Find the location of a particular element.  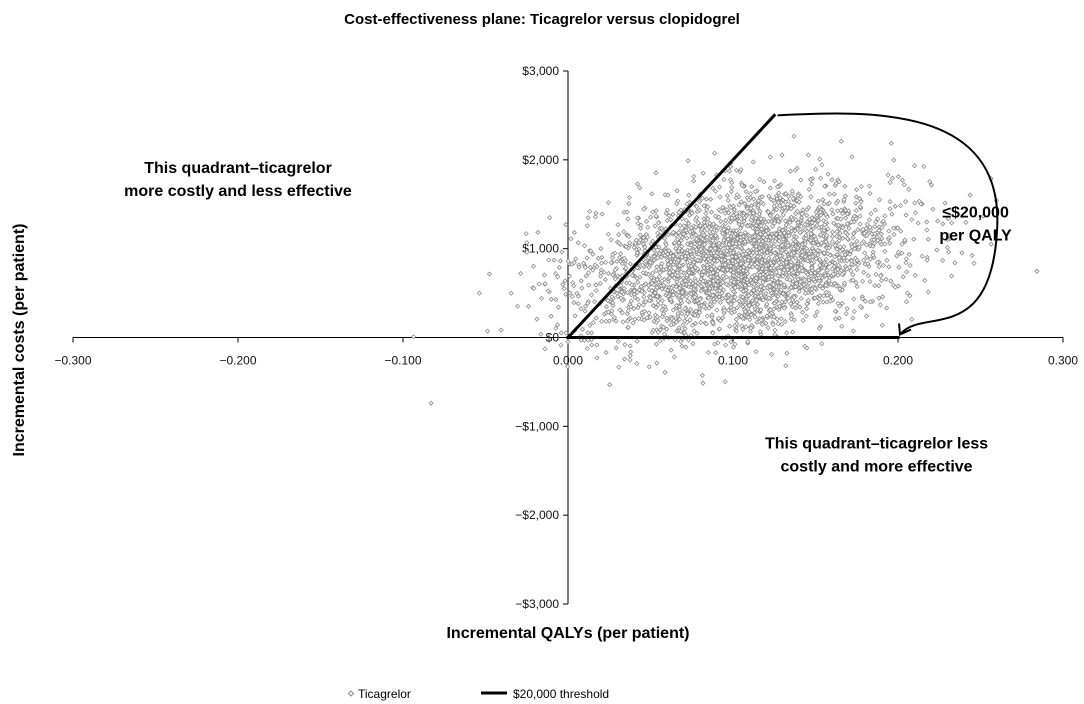

threshold-line is located at coordinates (671, 226).